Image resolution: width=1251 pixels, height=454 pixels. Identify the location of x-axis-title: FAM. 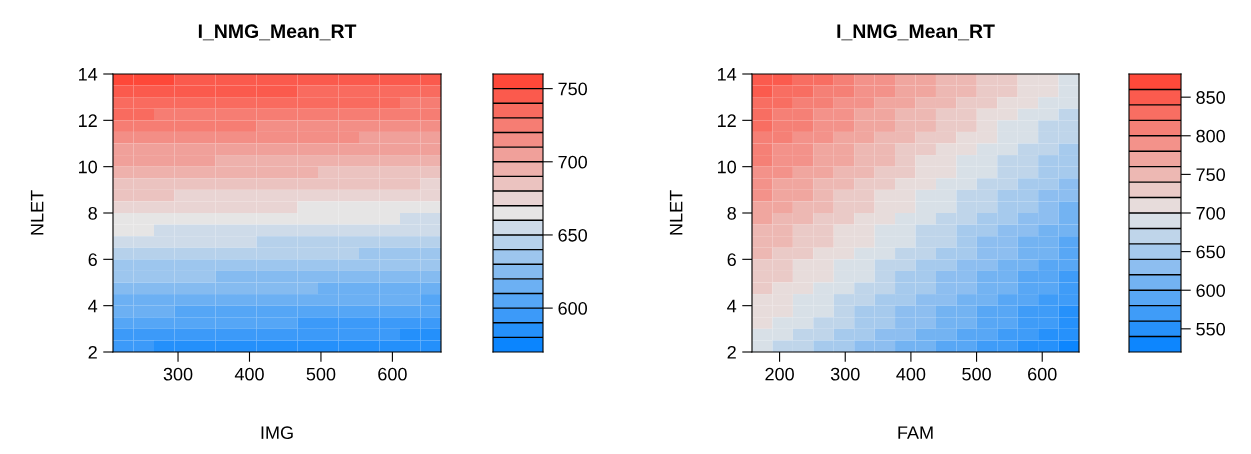
(915, 432).